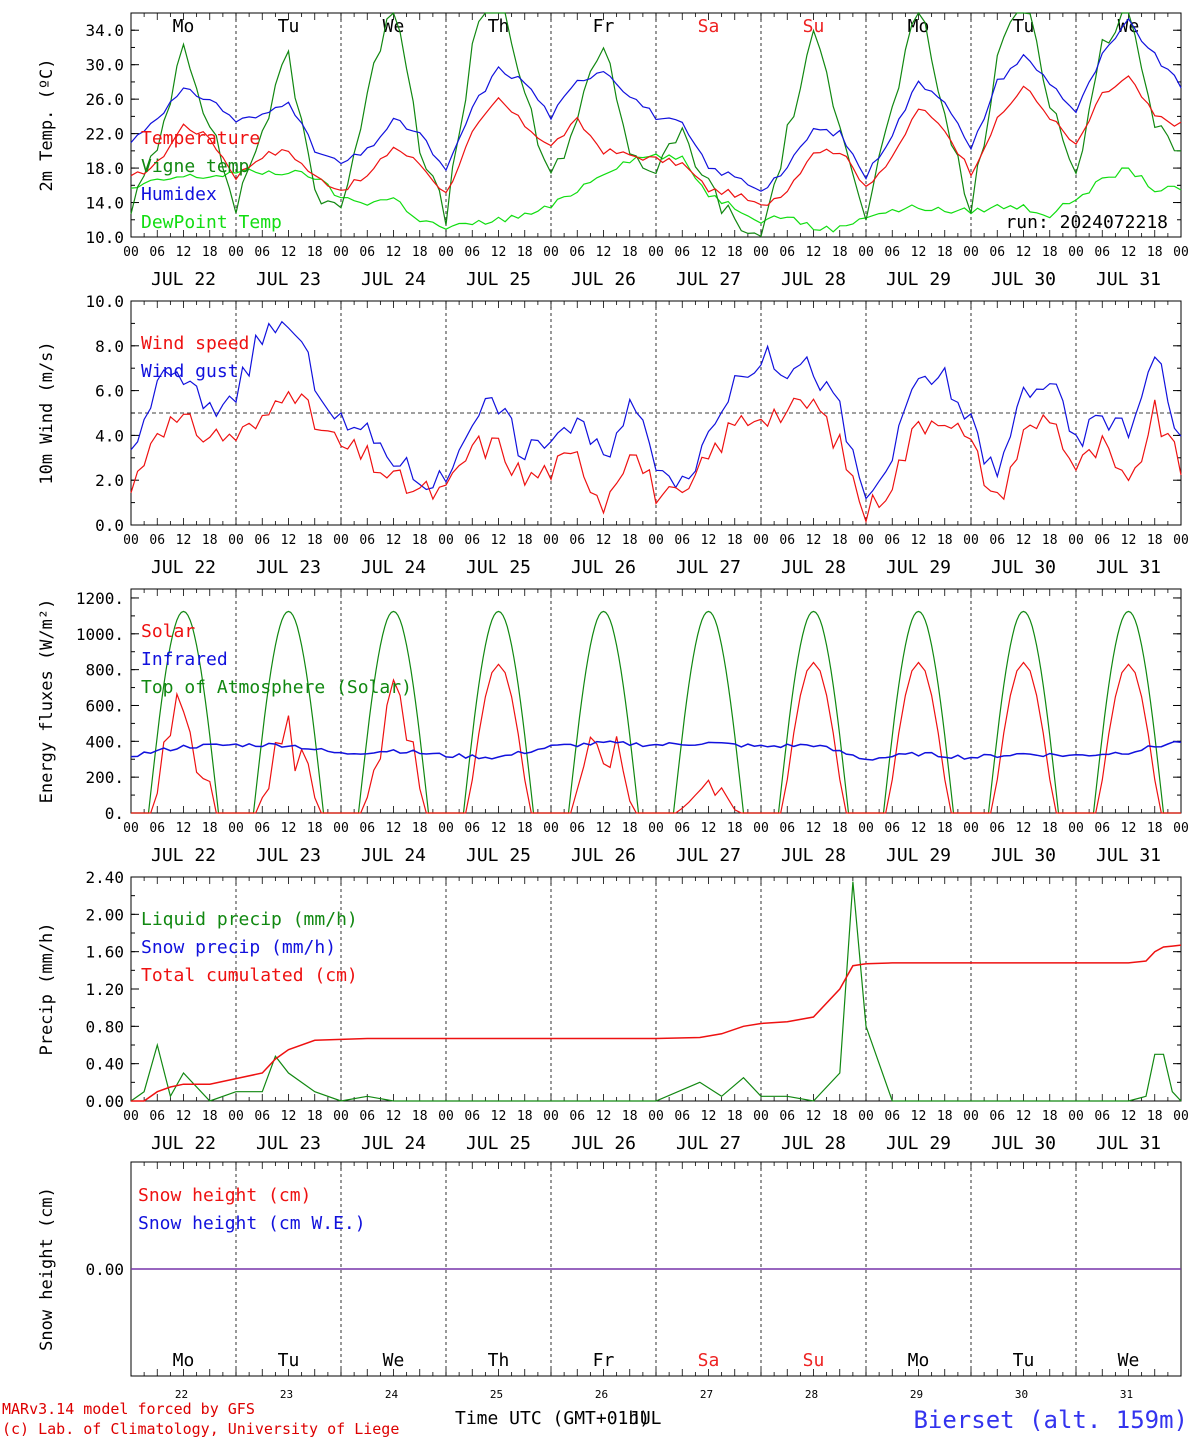 This screenshot has width=1194, height=1440. What do you see at coordinates (276, 687) in the screenshot?
I see `legend-entry: Top of Atmosphere (Solar)` at bounding box center [276, 687].